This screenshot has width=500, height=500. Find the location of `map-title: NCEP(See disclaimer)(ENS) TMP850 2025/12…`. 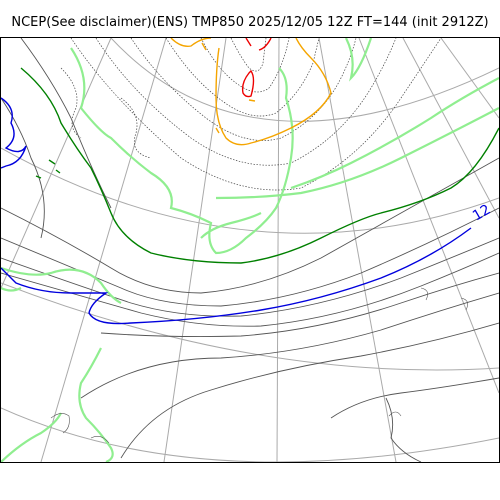

map-title: NCEP(See disclaimer)(ENS) TMP850 2025/12… is located at coordinates (250, 22).